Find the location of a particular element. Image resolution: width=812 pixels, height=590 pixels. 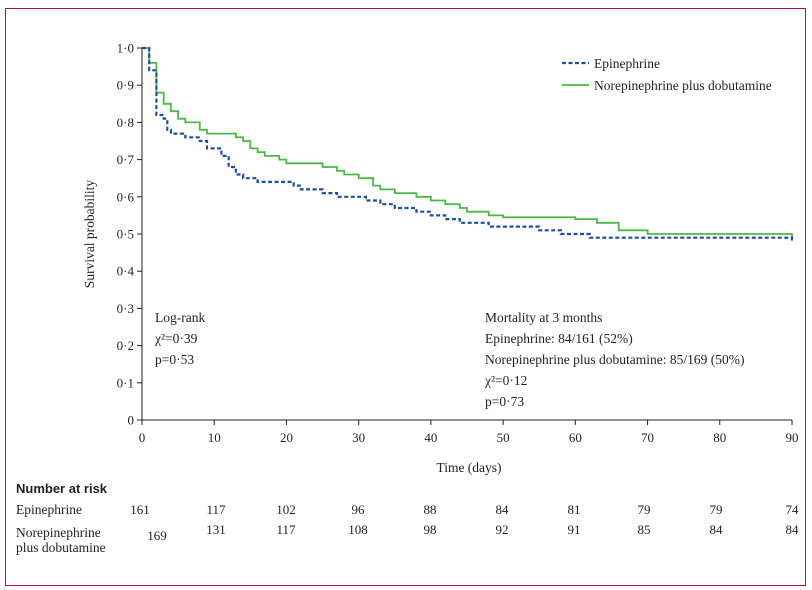

y-tick-label: 0·8 is located at coordinates (125, 122).